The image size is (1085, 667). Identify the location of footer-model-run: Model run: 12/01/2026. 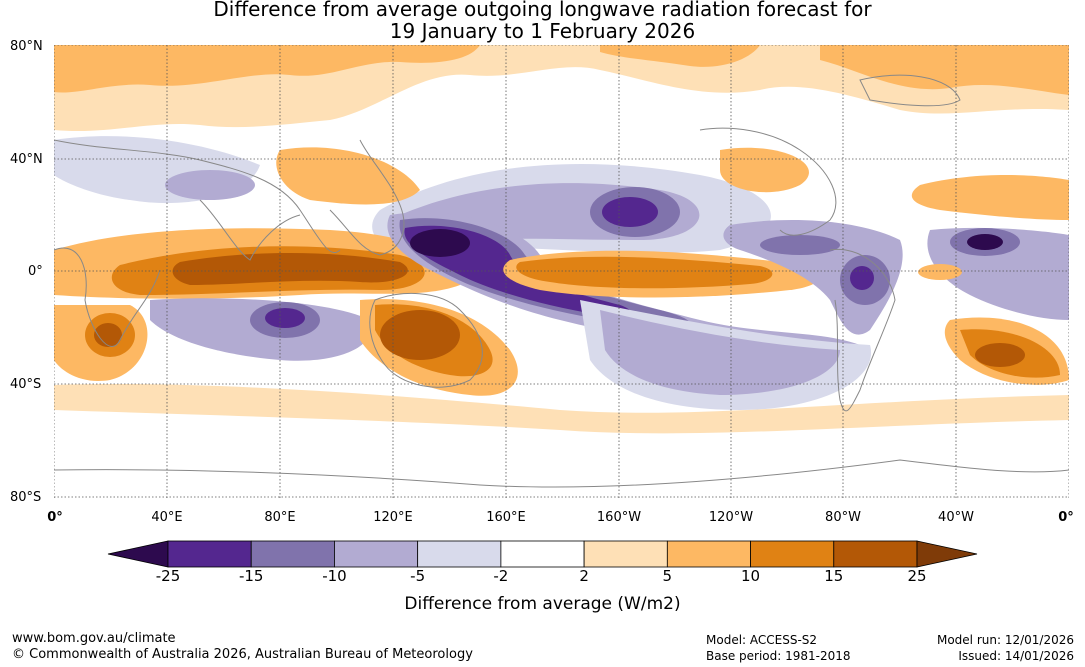
(1005, 640).